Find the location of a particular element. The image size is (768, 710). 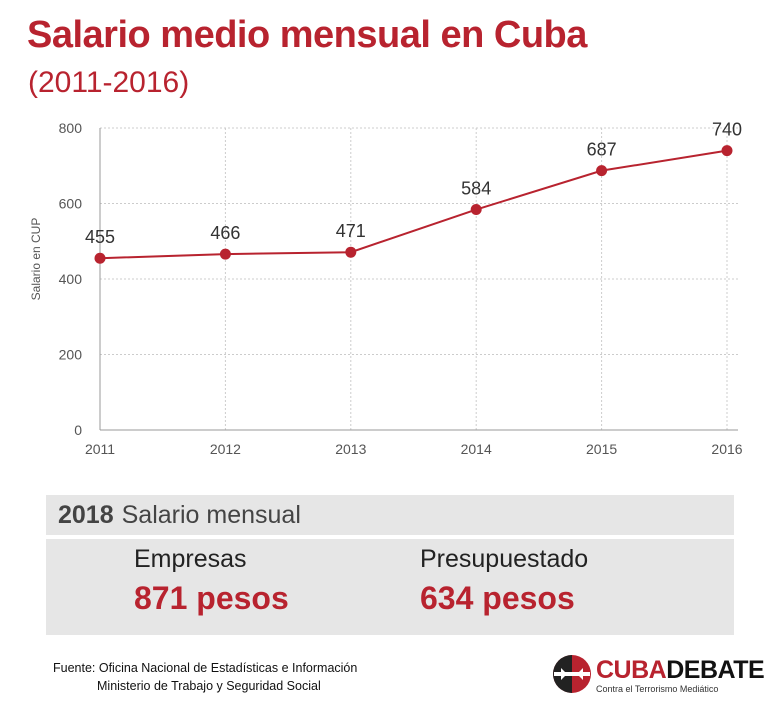

chart-subtitle: (2011-2016) is located at coordinates (109, 82).